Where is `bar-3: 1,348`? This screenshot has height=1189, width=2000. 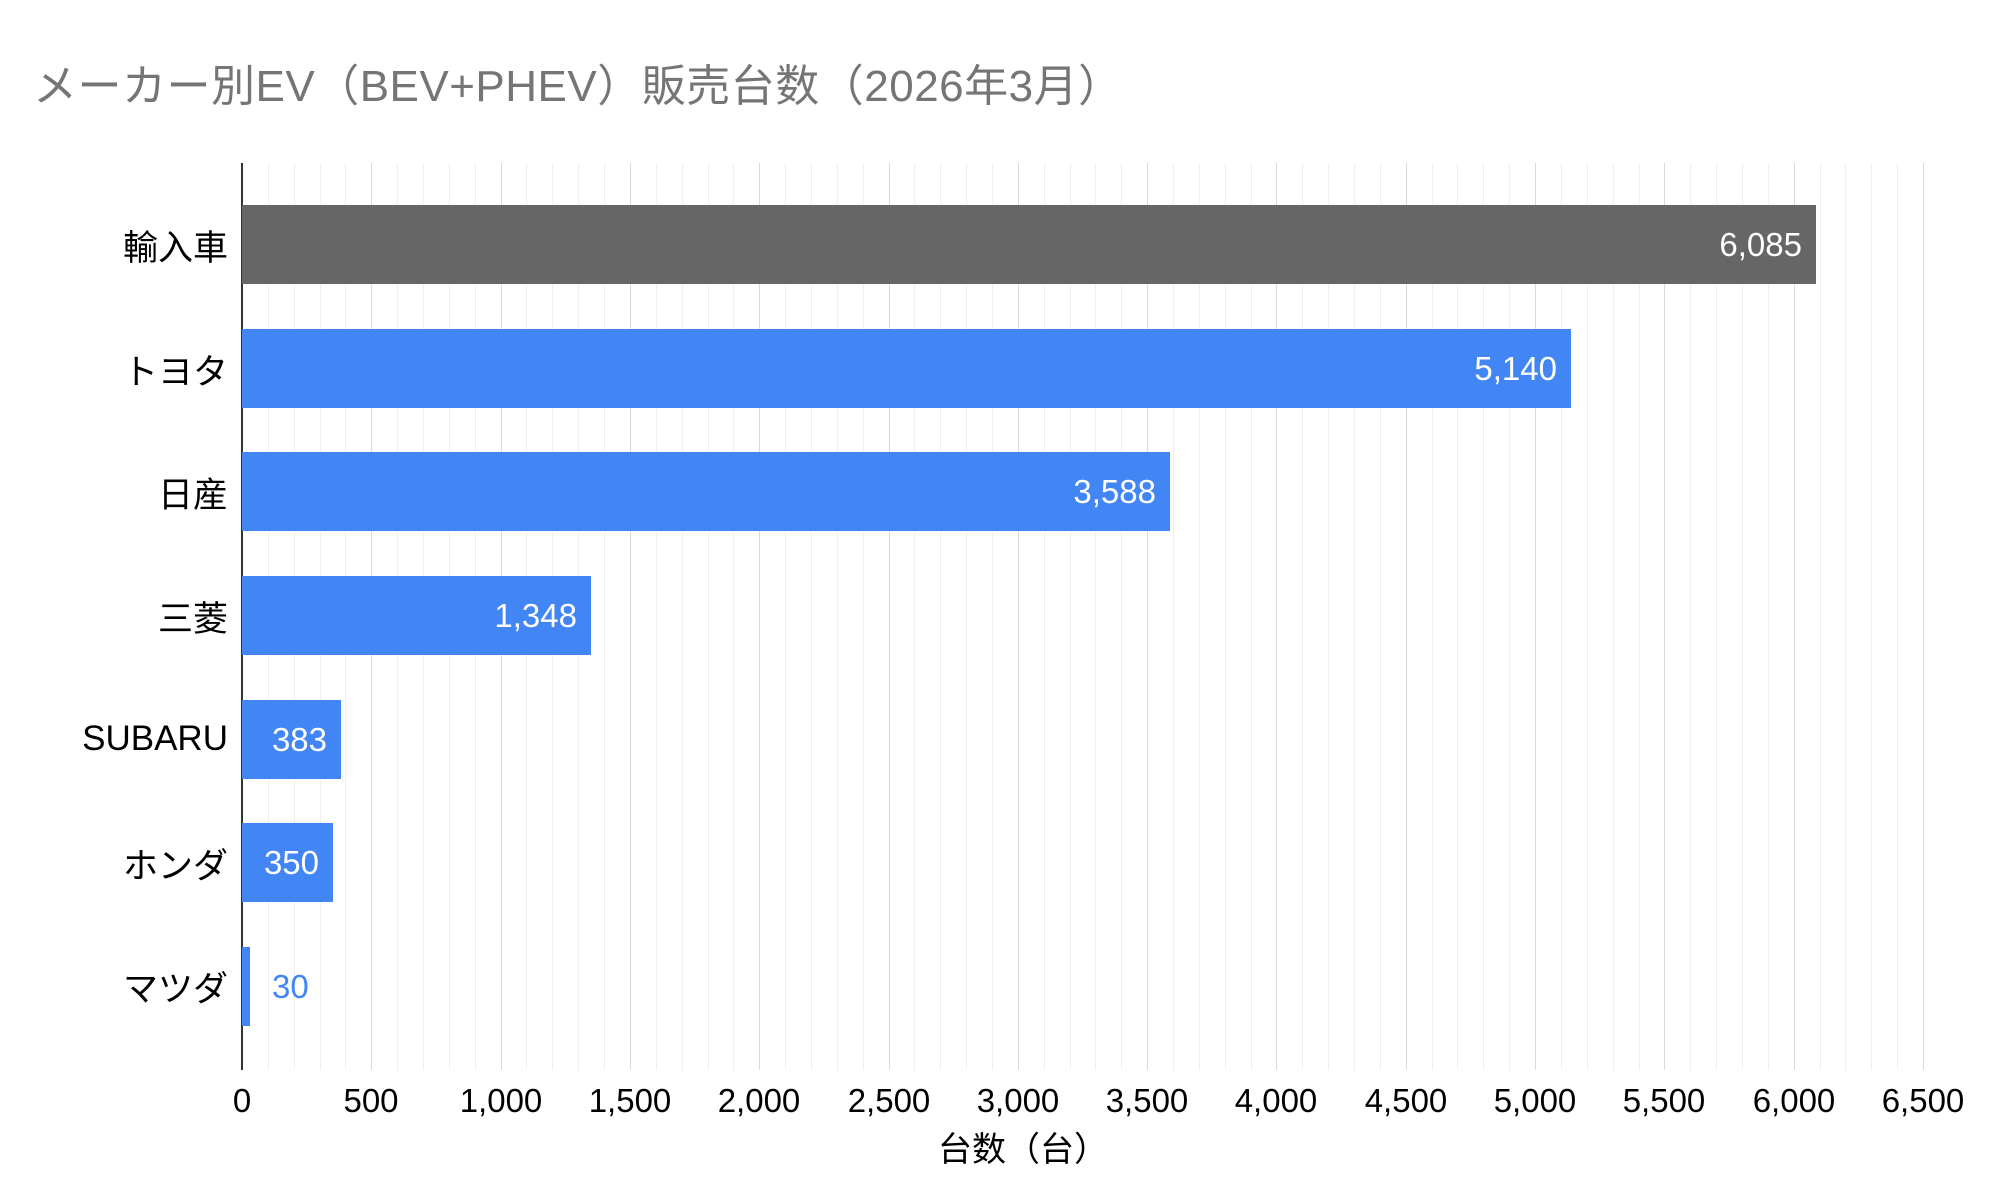 bar-3: 1,348 is located at coordinates (416, 615).